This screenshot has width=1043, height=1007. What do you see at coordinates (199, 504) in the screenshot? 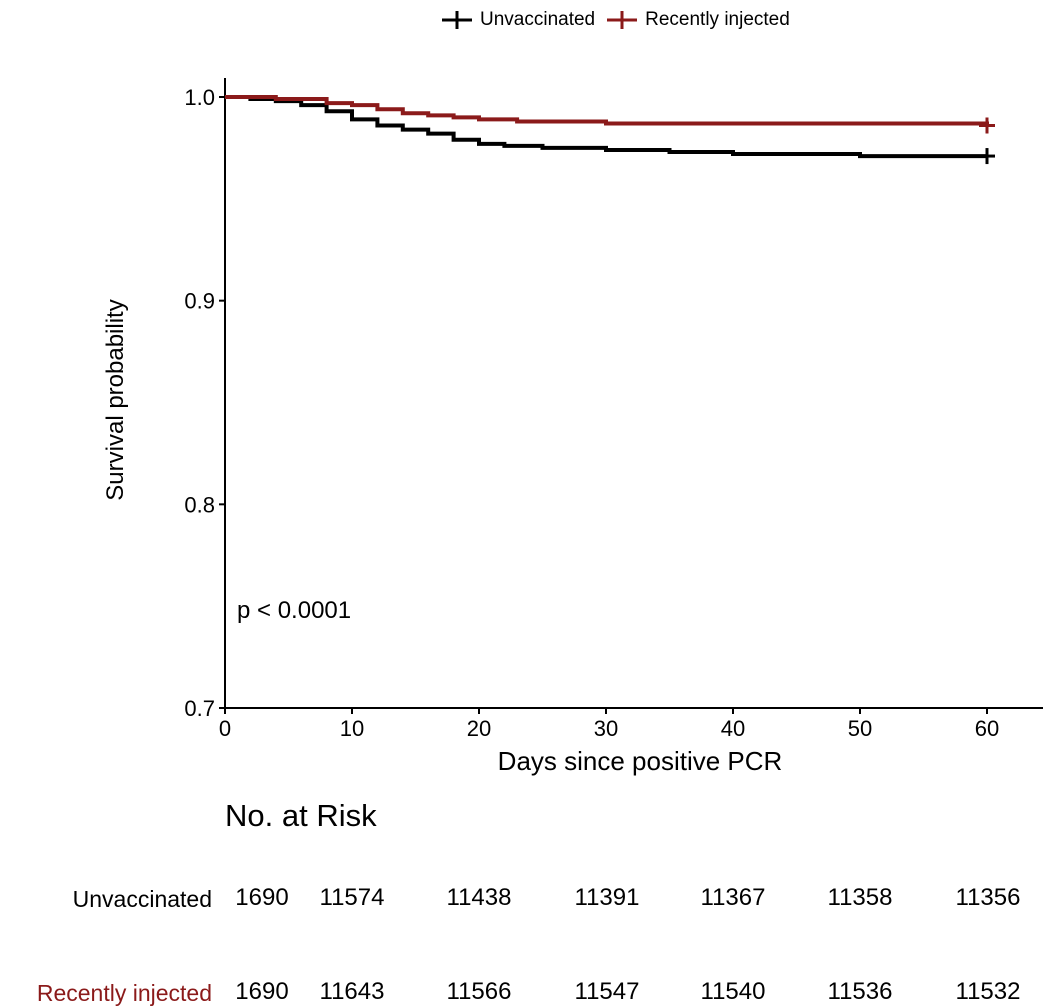
I see `y-tick-label: 0.8` at bounding box center [199, 504].